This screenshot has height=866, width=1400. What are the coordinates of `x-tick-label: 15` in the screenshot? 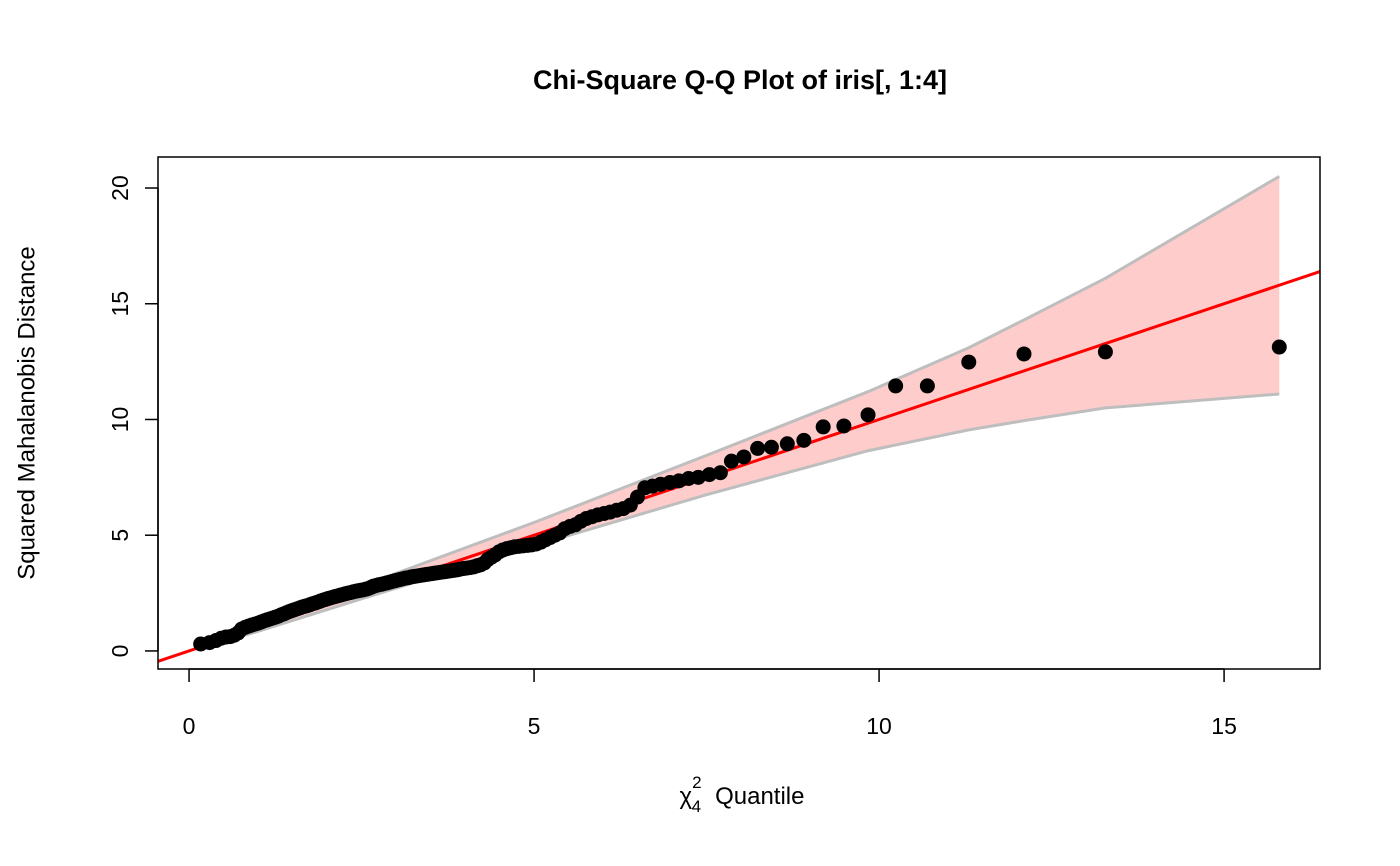 It's located at (1224, 726).